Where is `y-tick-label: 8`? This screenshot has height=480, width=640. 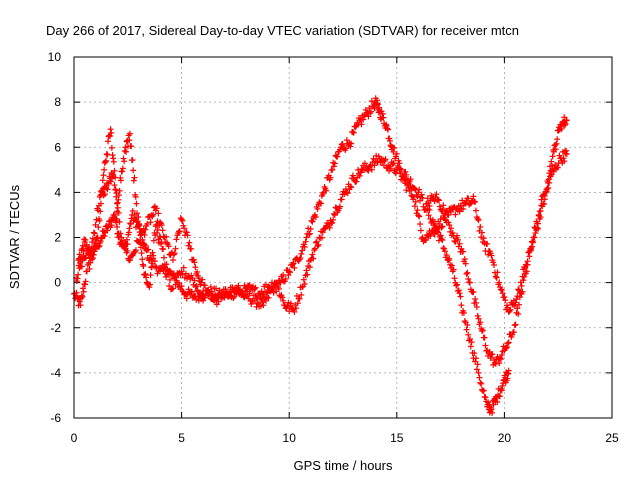
y-tick-label: 8 is located at coordinates (57, 102).